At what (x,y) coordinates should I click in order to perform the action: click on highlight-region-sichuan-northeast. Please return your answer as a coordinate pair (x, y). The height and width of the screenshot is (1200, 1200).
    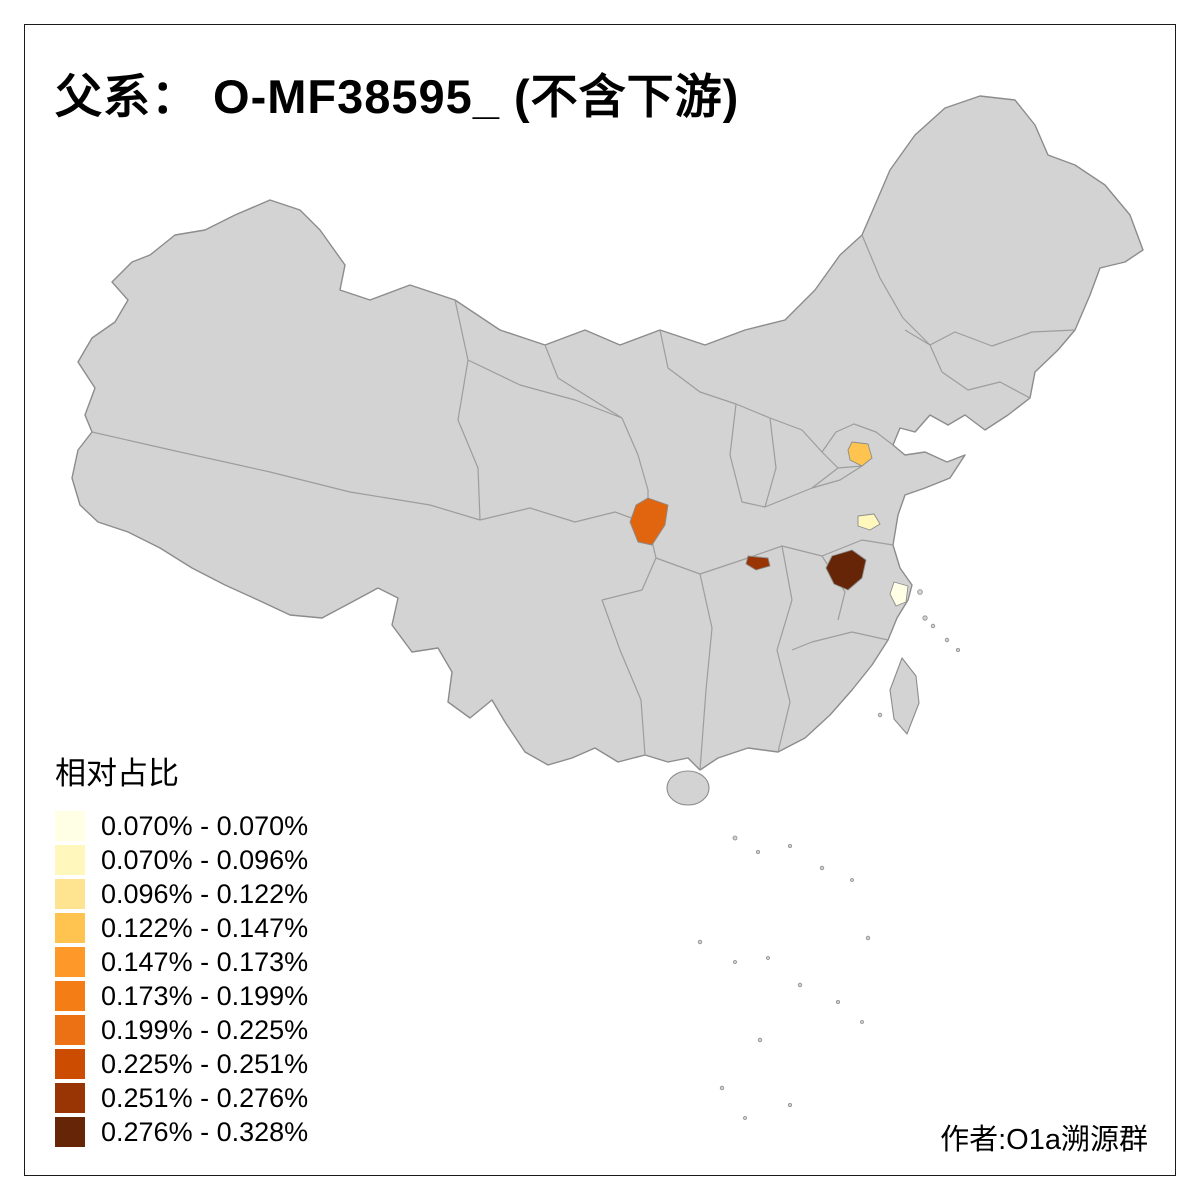
    Looking at the image, I should click on (649, 521).